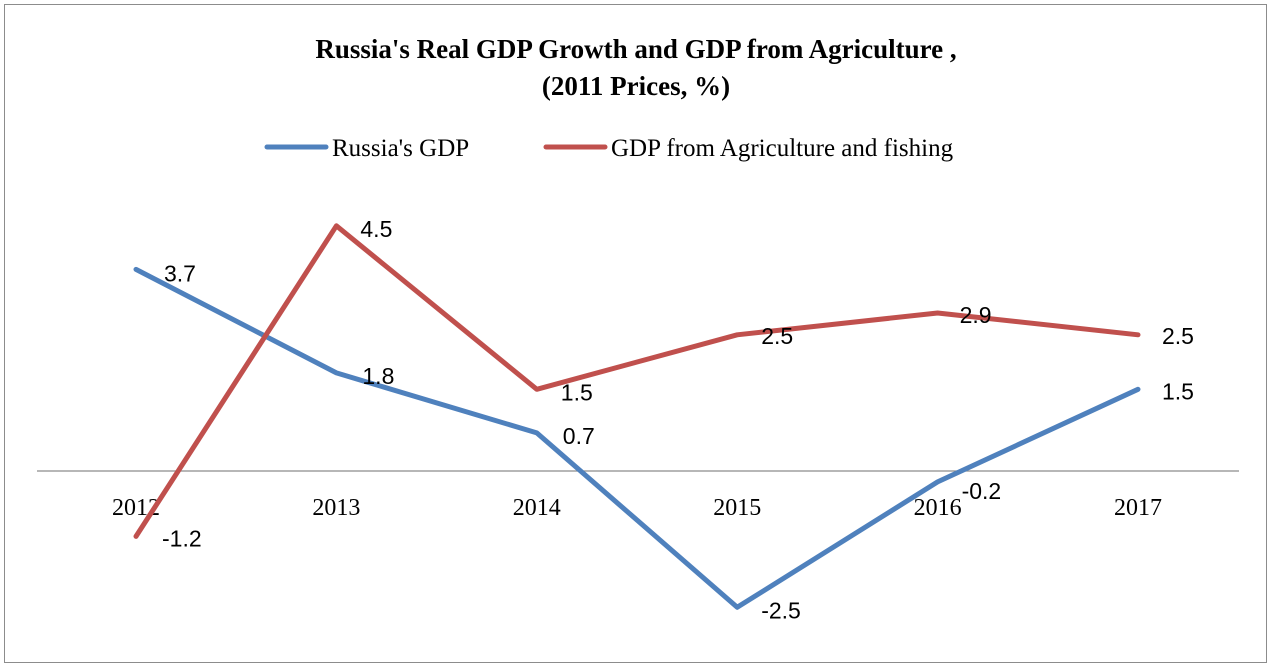  I want to click on chart-subtitle: (2011 Prices, %), so click(636, 86).